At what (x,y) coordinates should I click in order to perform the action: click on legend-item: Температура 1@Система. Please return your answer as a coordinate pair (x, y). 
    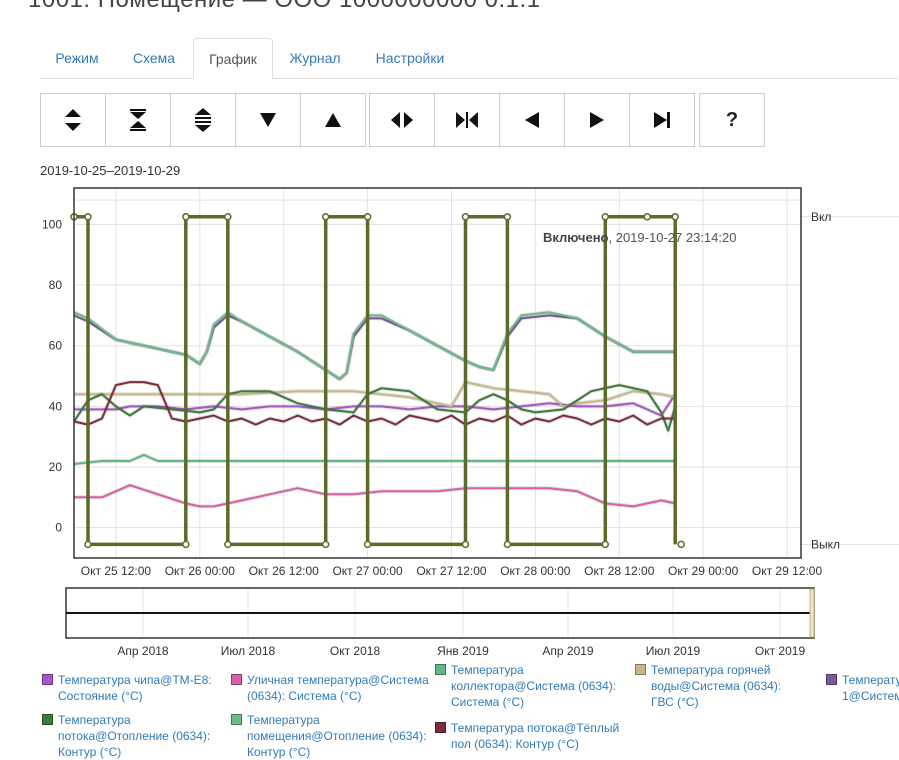
    Looking at the image, I should click on (862, 688).